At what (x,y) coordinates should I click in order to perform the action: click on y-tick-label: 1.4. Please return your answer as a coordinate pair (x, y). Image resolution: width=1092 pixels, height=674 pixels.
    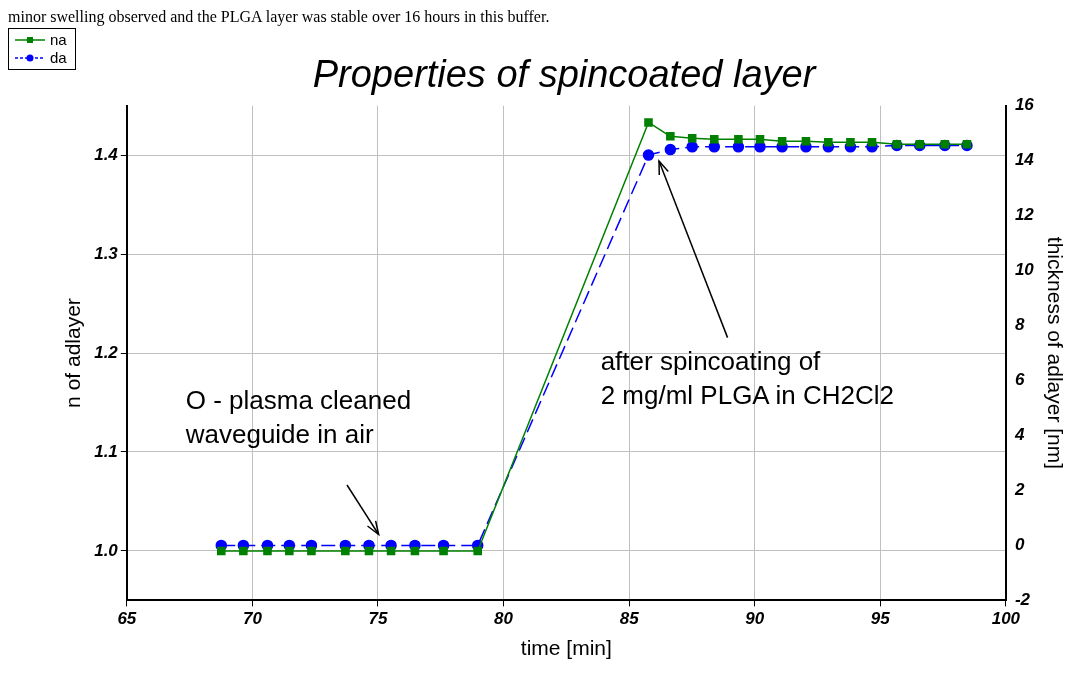
    Looking at the image, I should click on (106, 154).